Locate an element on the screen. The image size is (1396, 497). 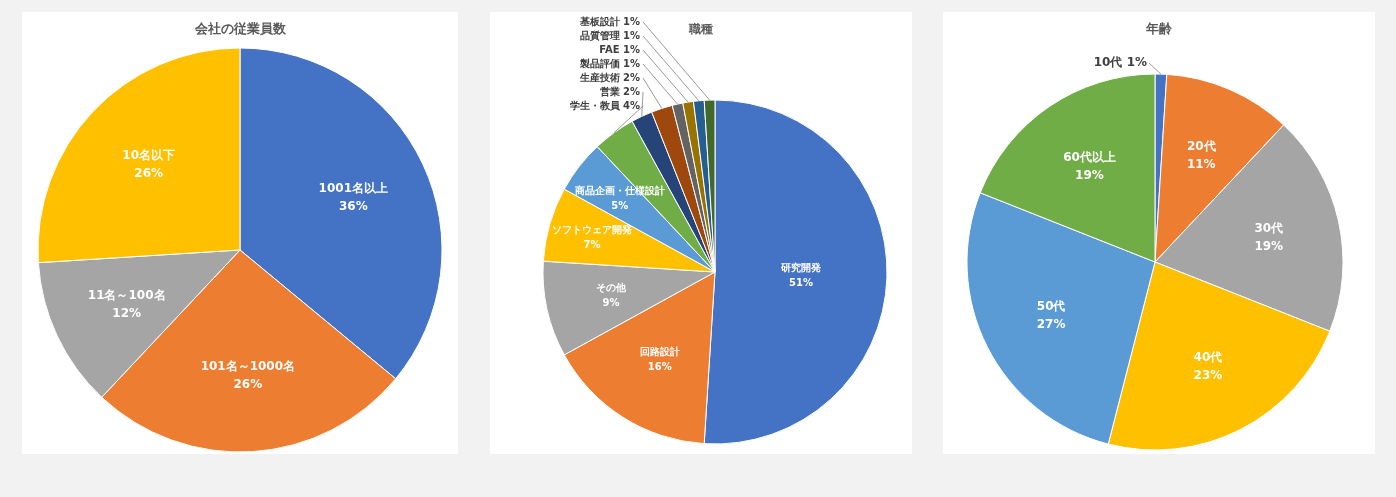
slice-label: FAE 1% is located at coordinates (619, 49).